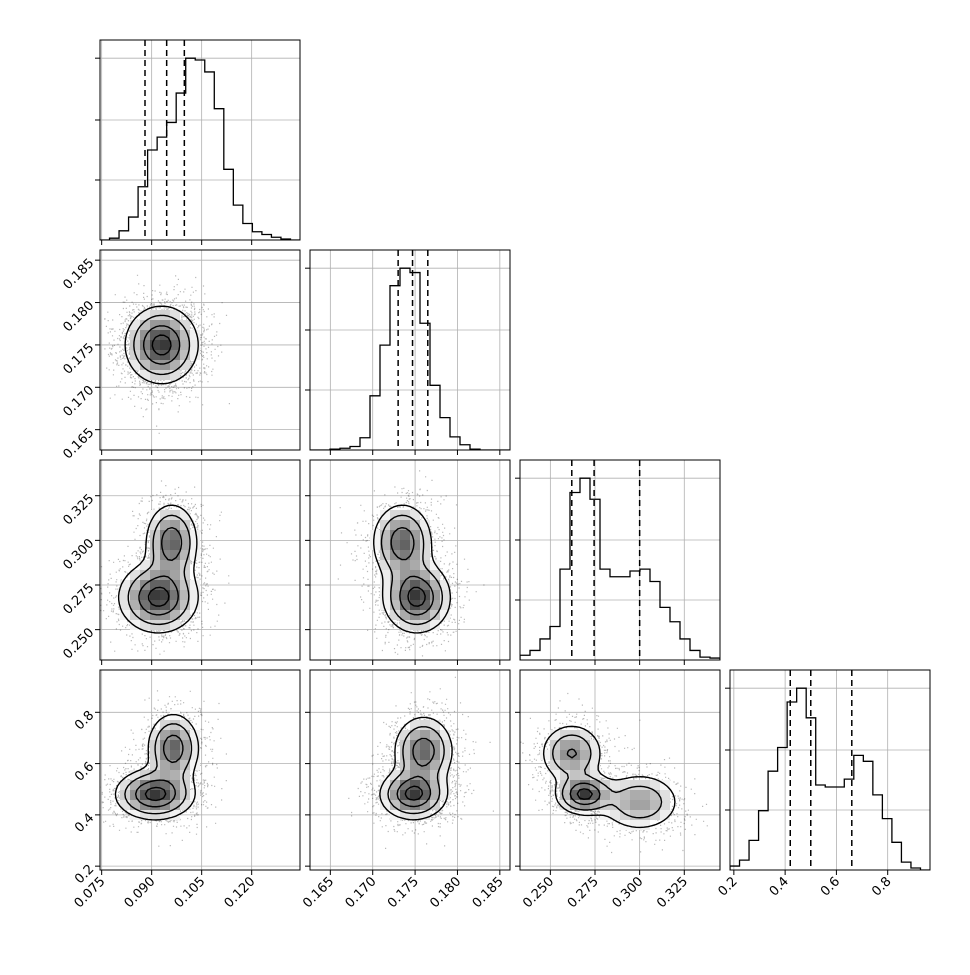 Image resolution: width=970 pixels, height=975 pixels. I want to click on histogram-step-line, so click(410, 358).